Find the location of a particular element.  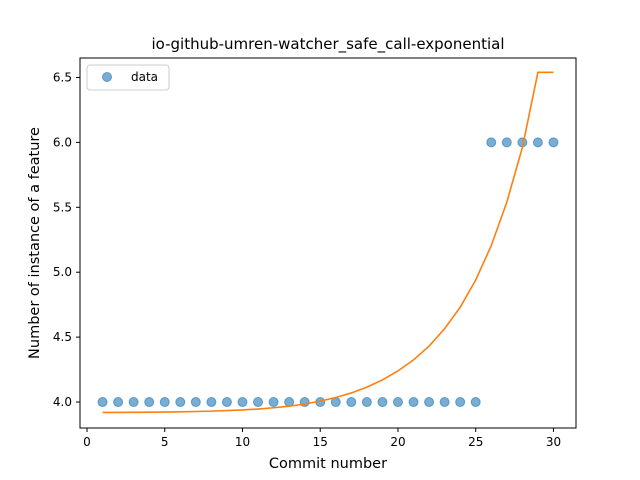

y-tick-label: 5.0 is located at coordinates (62, 272).